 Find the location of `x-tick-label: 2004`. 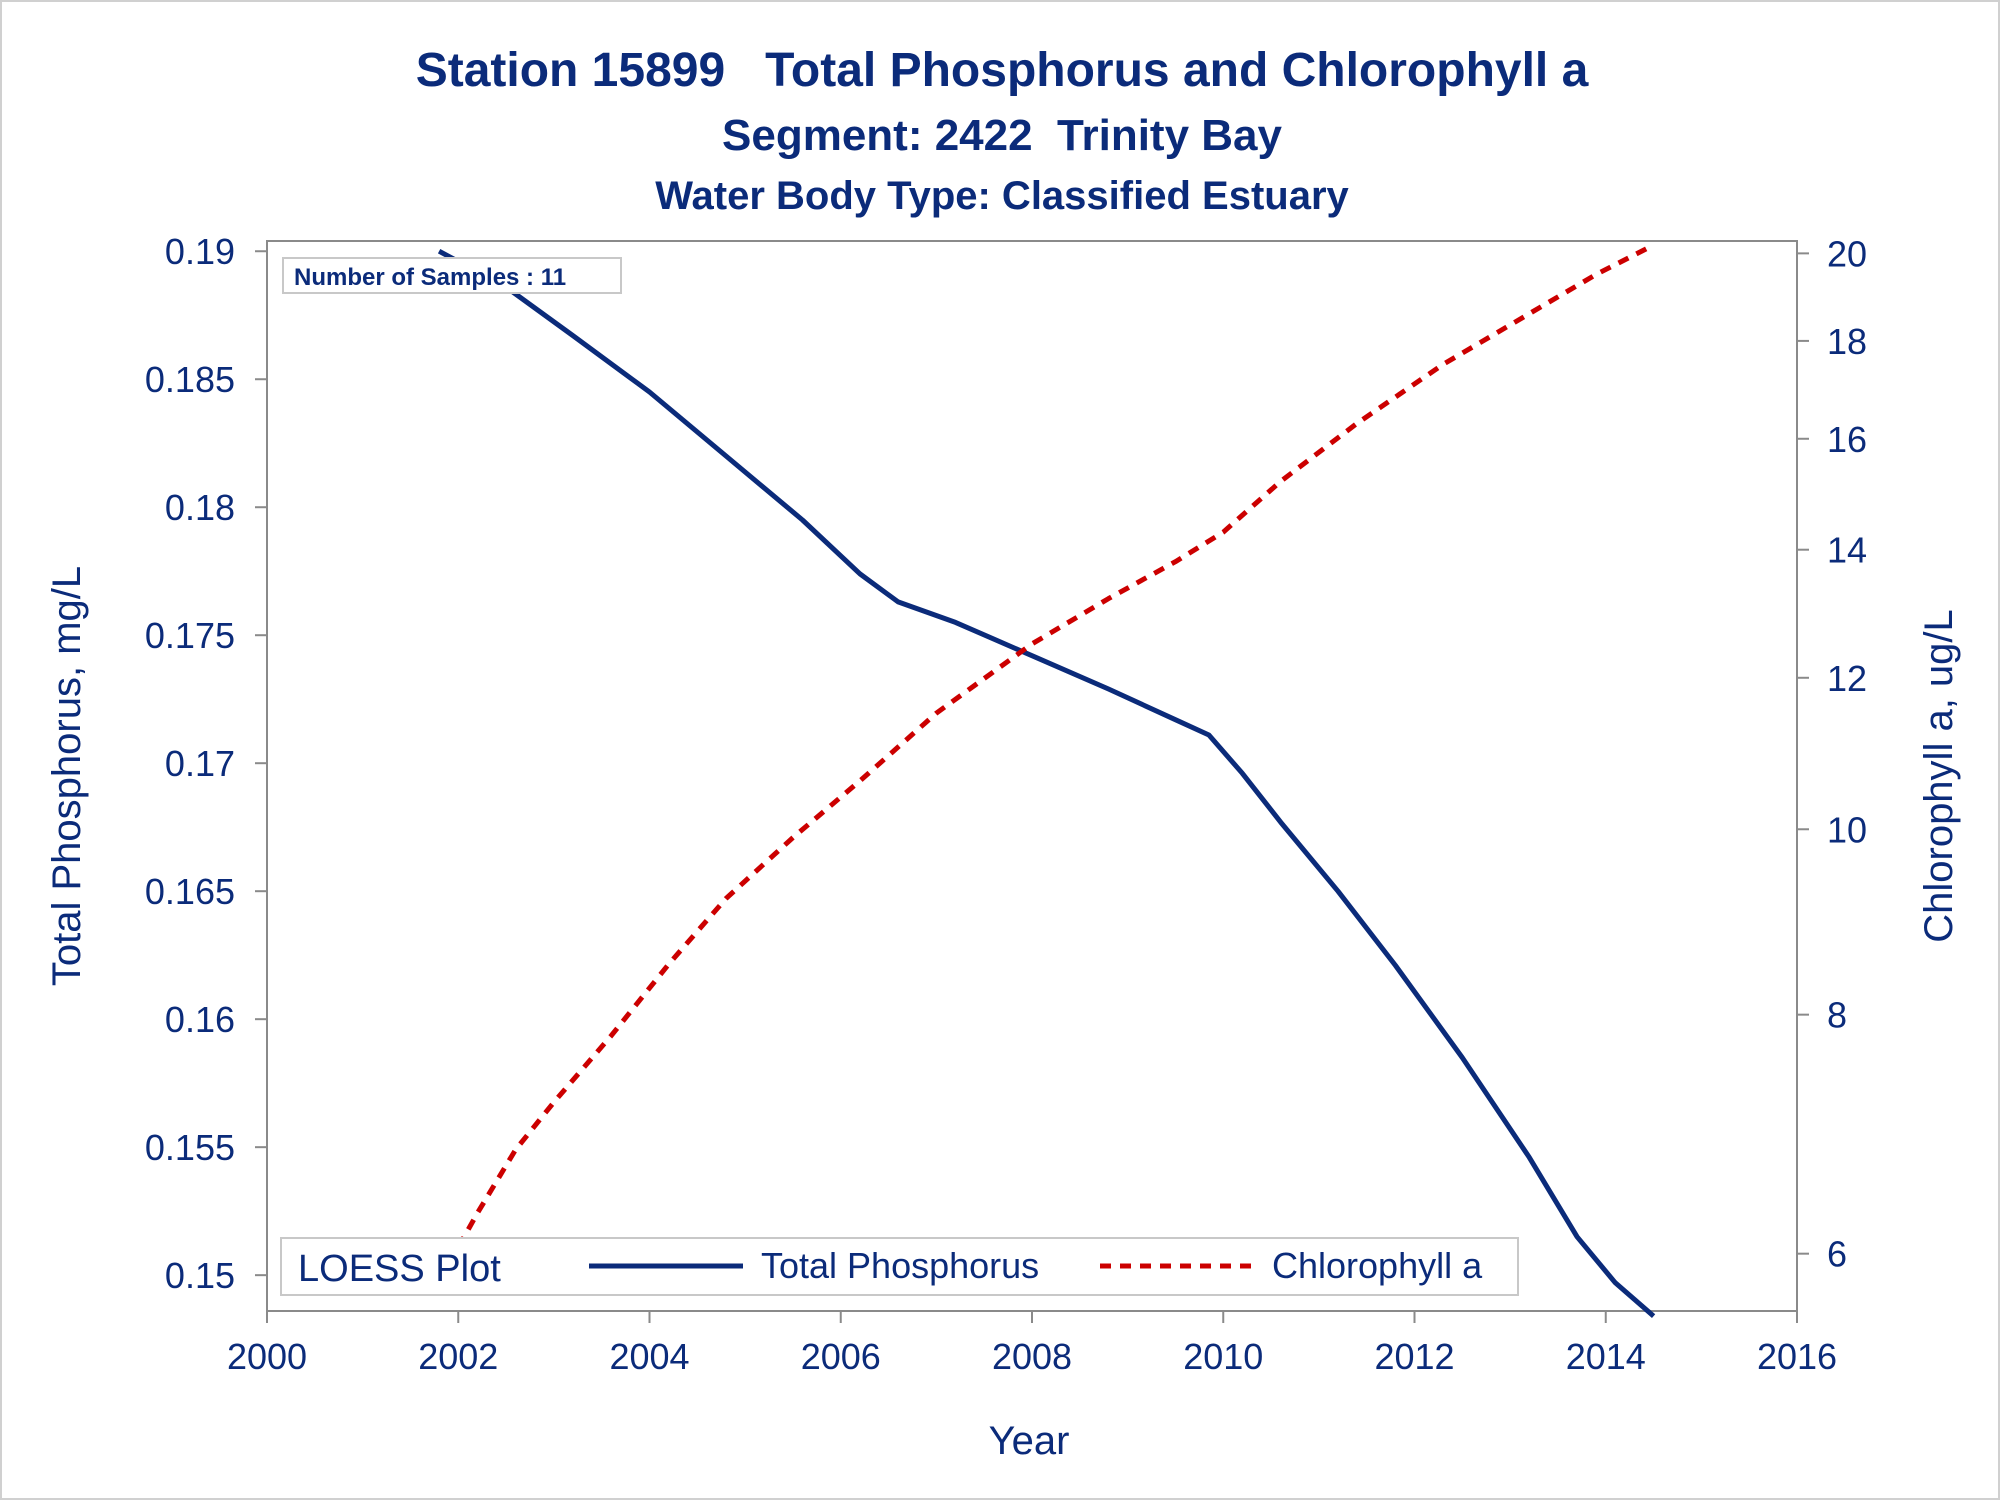

x-tick-label: 2004 is located at coordinates (649, 1356).